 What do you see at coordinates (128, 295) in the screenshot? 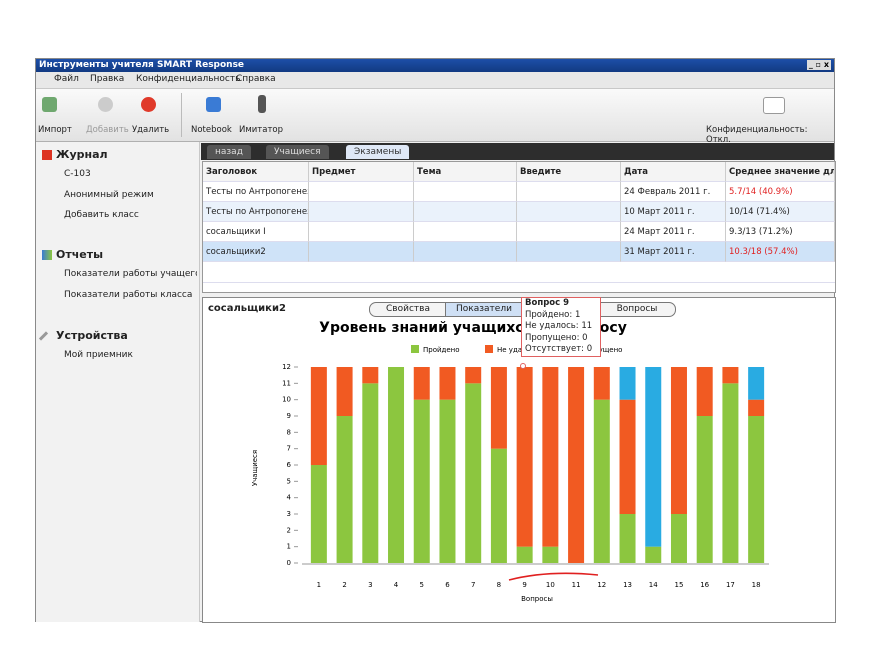
I see `nav-item: Показатели работы класса` at bounding box center [128, 295].